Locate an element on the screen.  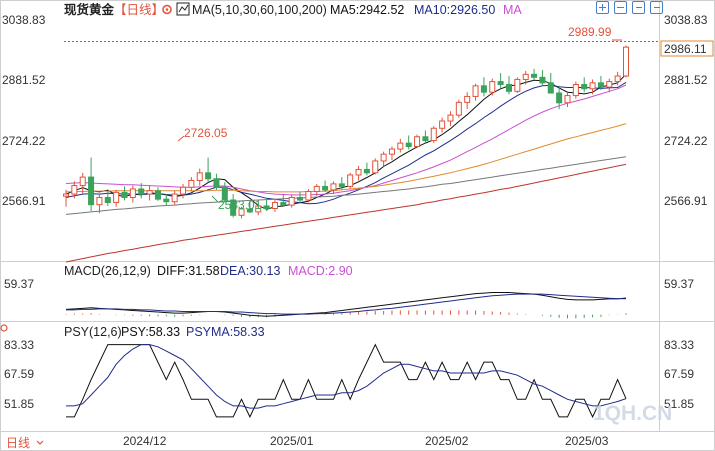
x-tick-label: 2024/12 is located at coordinates (145, 441).